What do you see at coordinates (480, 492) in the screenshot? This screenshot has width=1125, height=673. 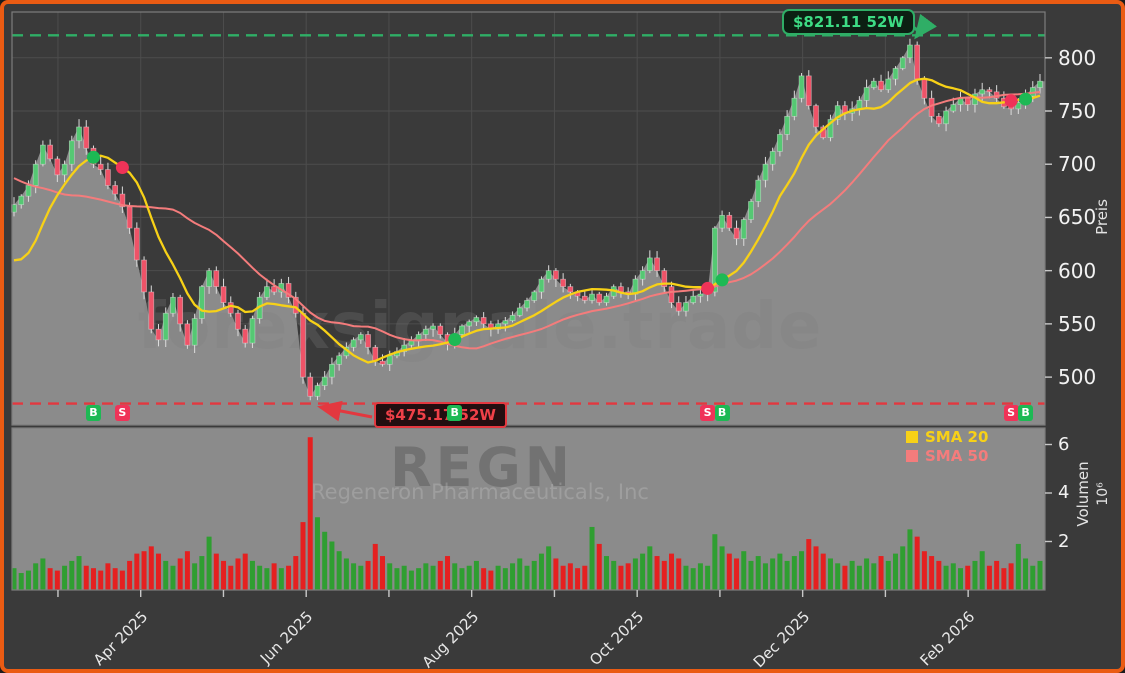 I see `watermark-company: Regeneron Pharmaceuticals, Inc` at bounding box center [480, 492].